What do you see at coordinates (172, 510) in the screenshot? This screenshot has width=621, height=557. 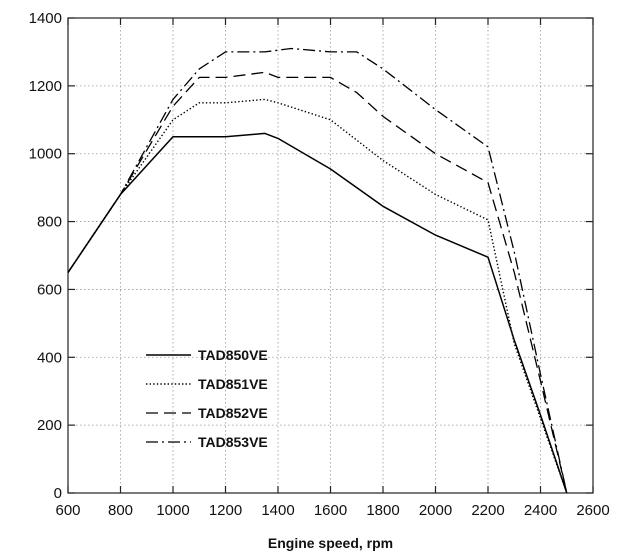 I see `x-tick-label: 1000` at bounding box center [172, 510].